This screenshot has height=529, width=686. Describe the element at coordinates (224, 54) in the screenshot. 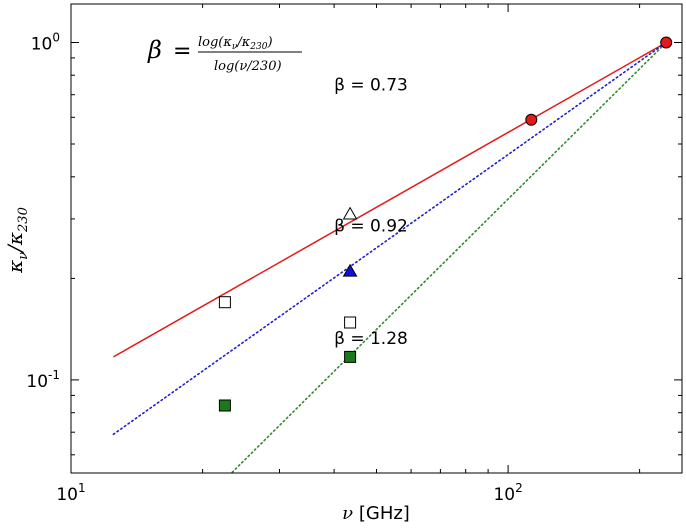

I see `formula-annotation: β = log(κν/κ230) log(ν/230)` at that location.